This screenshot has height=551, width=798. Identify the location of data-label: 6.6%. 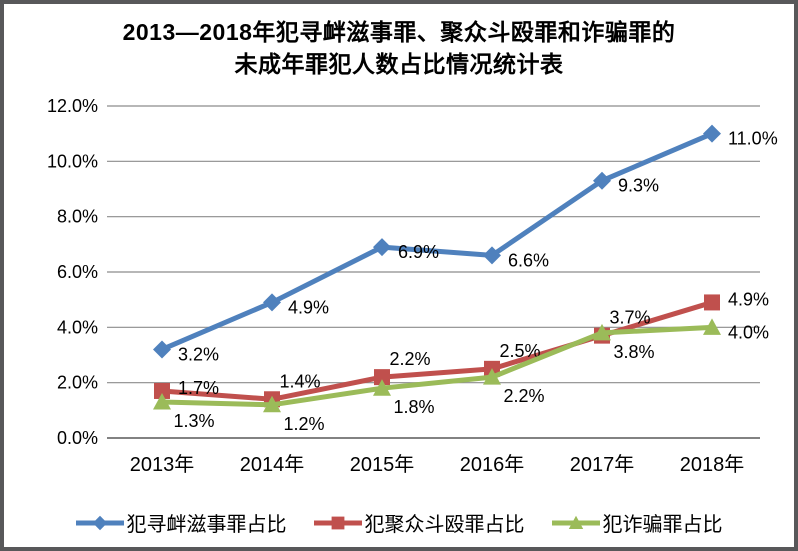
(528, 260).